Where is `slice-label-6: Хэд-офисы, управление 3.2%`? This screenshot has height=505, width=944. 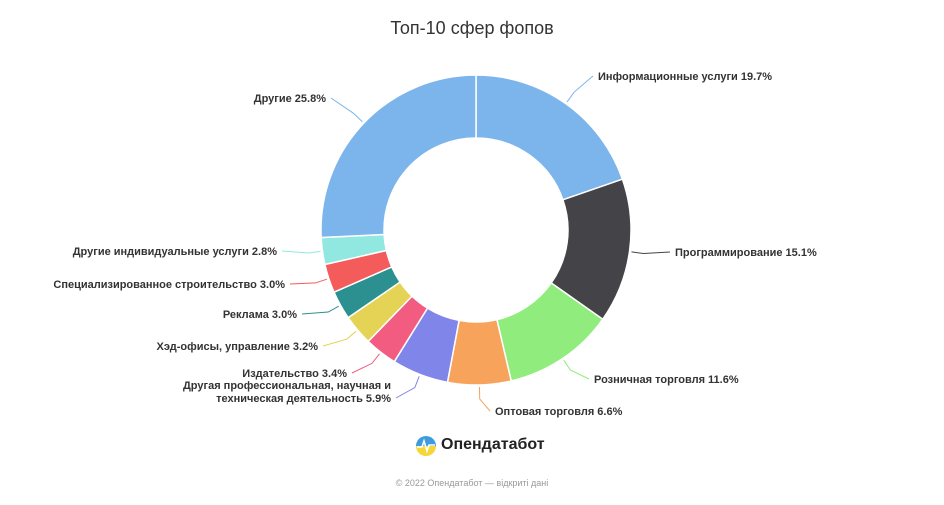 slice-label-6: Хэд-офисы, управление 3.2% is located at coordinates (238, 347).